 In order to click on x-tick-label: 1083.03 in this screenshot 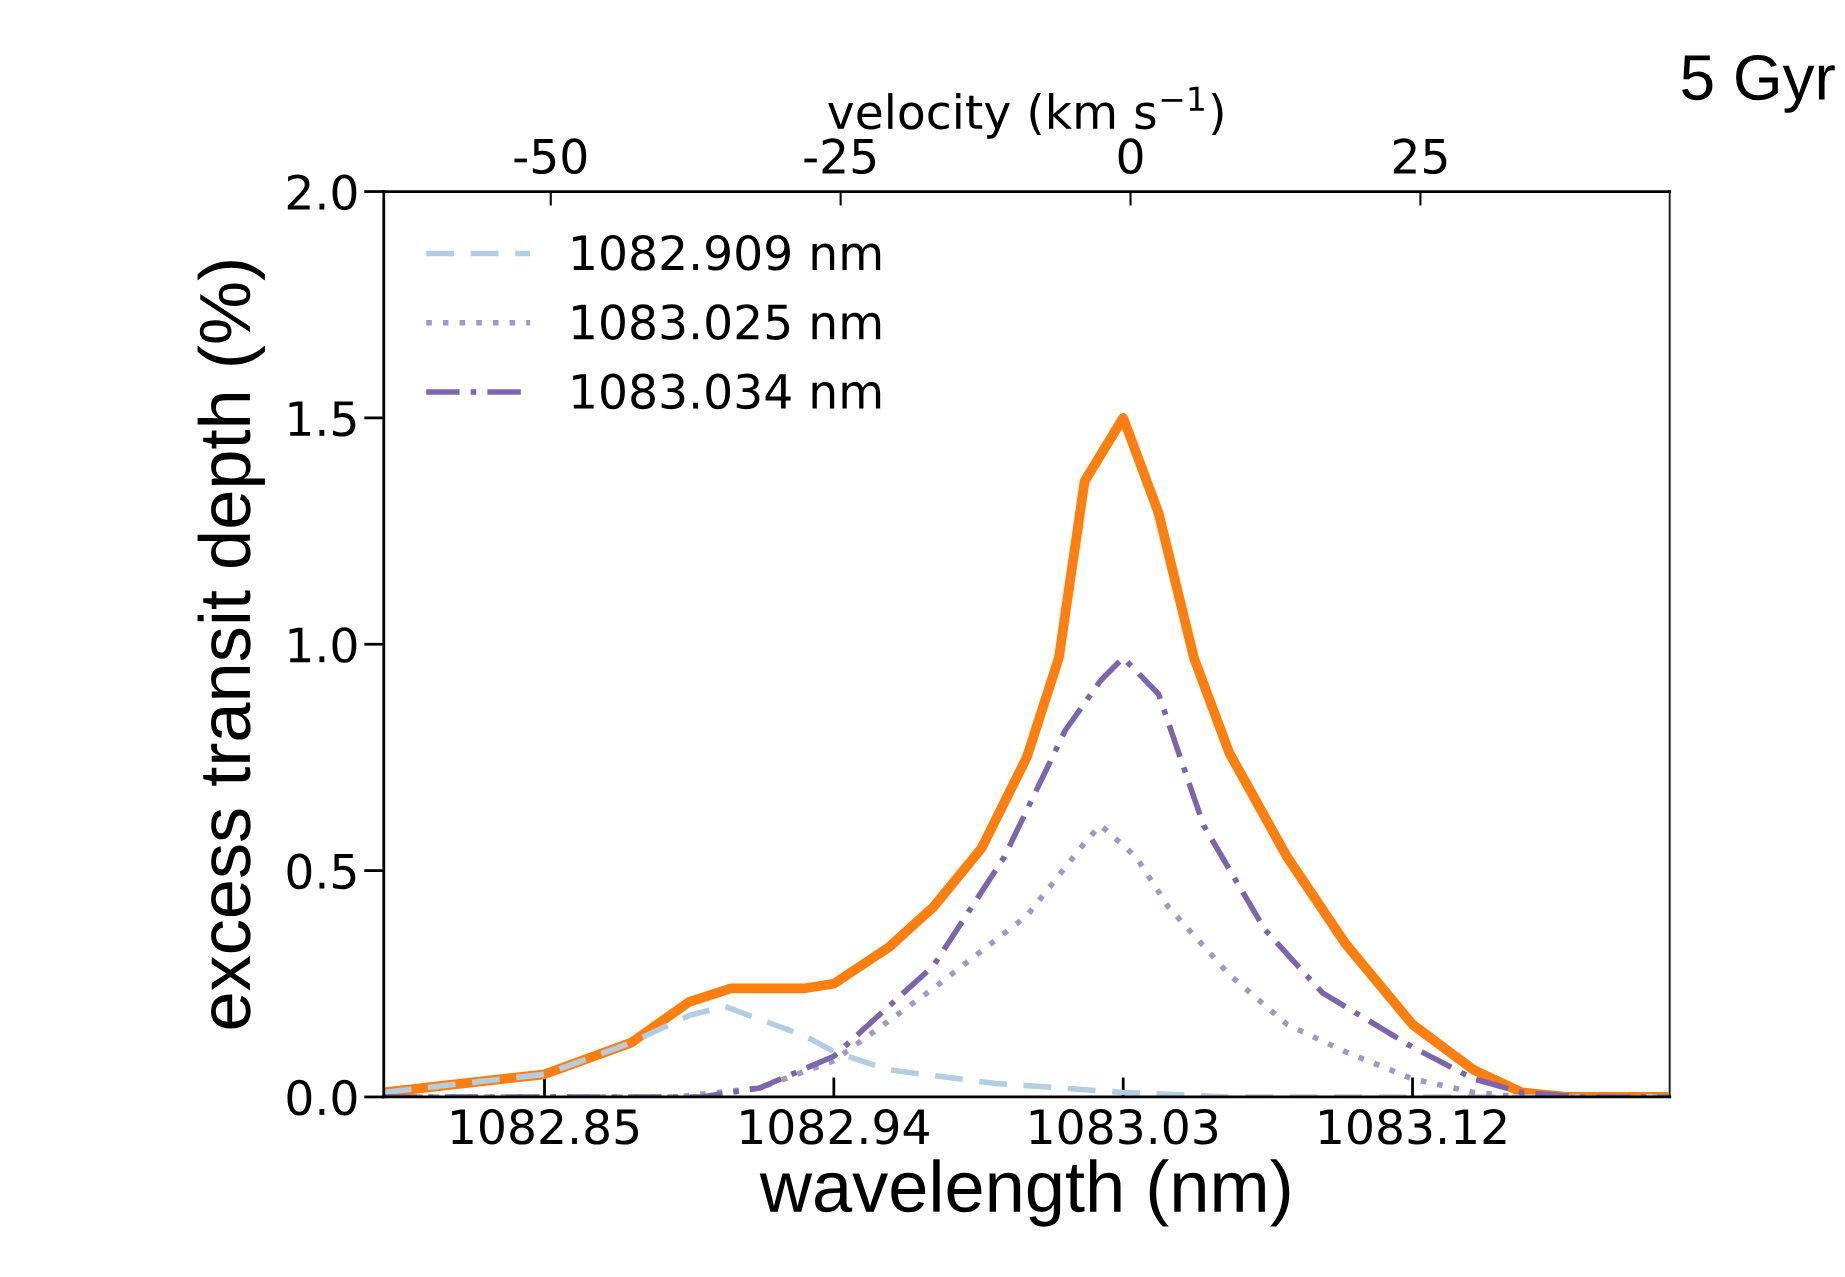, I will do `click(1124, 1126)`.